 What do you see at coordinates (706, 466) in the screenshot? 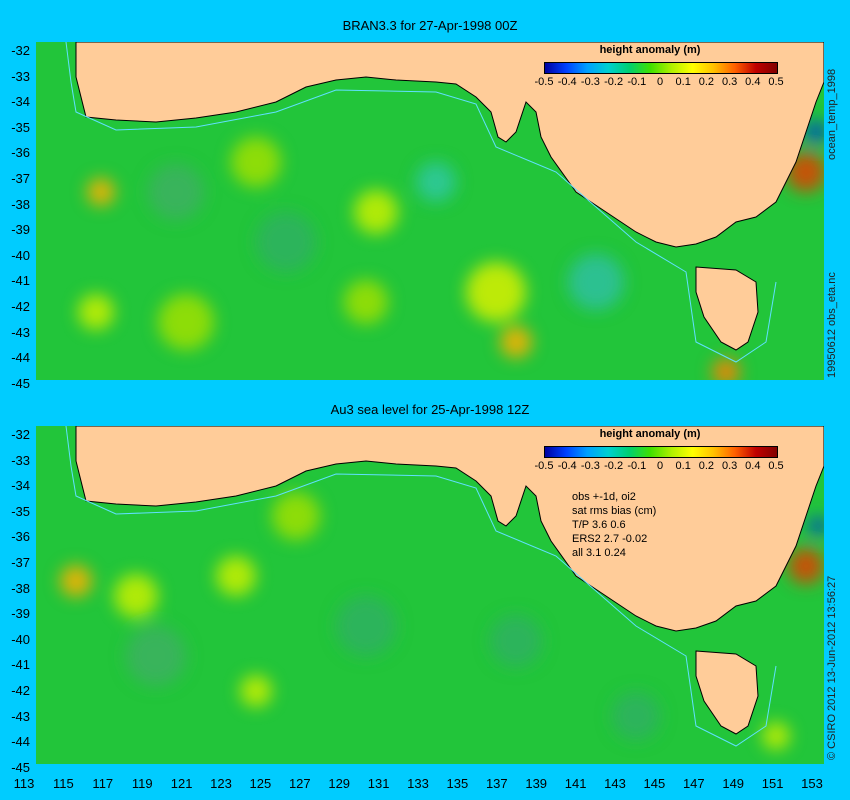
I see `legend-tick: 0.2` at bounding box center [706, 466].